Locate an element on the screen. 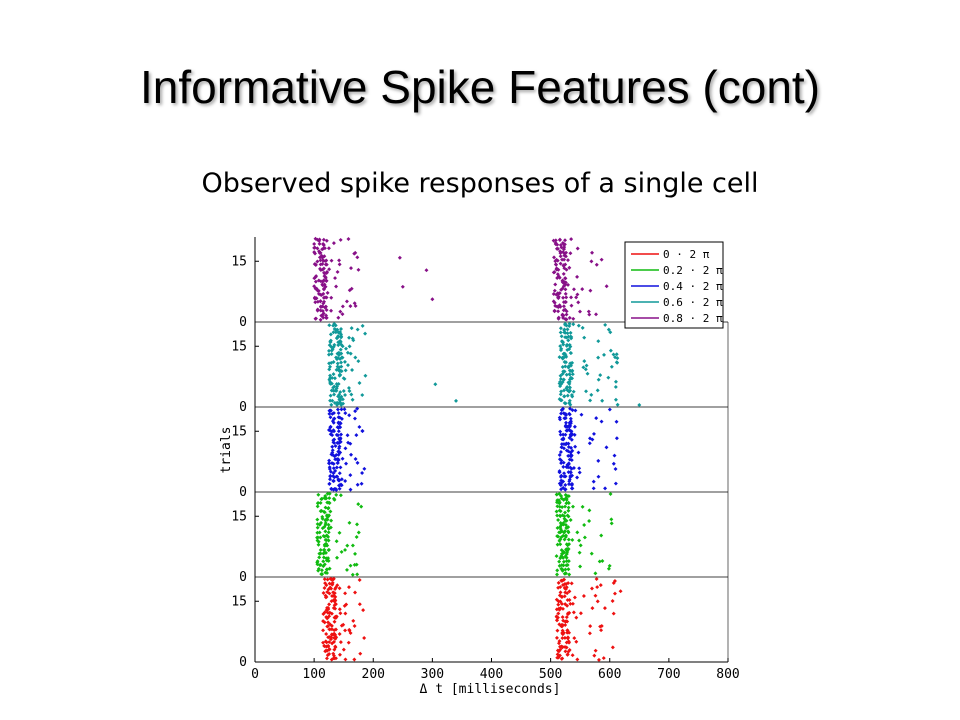 This screenshot has width=960, height=720. x-tick-label: 200 is located at coordinates (373, 674).